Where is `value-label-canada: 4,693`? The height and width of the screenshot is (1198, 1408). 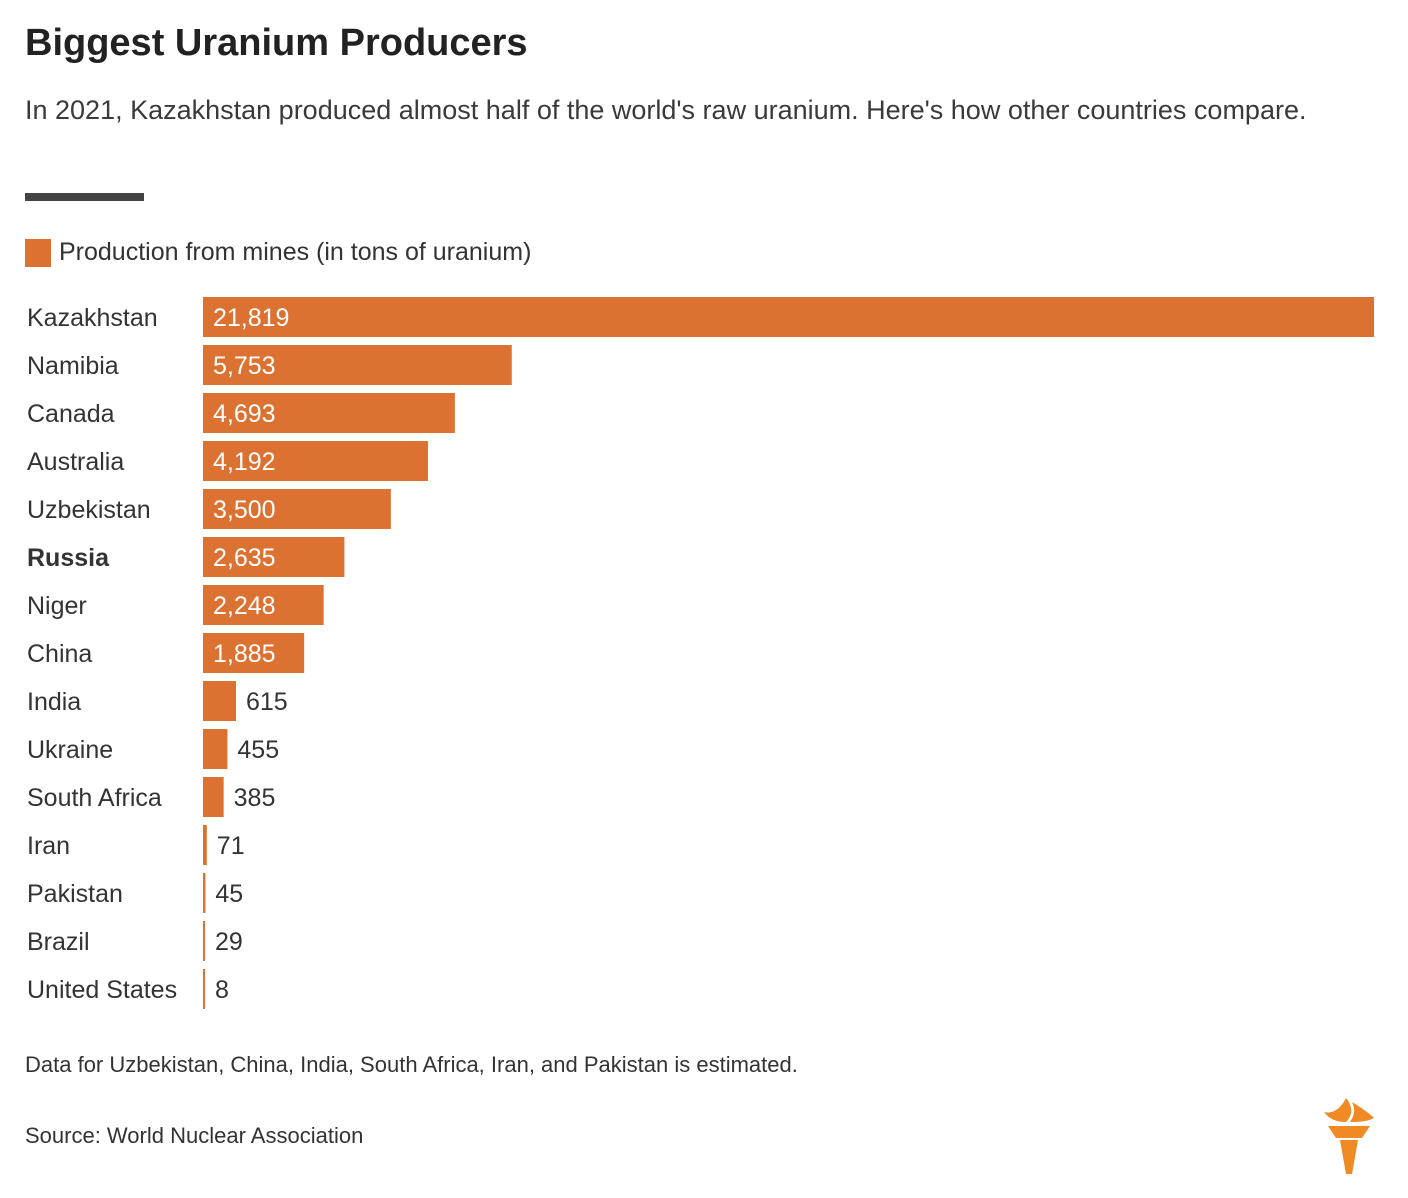 value-label-canada: 4,693 is located at coordinates (244, 414).